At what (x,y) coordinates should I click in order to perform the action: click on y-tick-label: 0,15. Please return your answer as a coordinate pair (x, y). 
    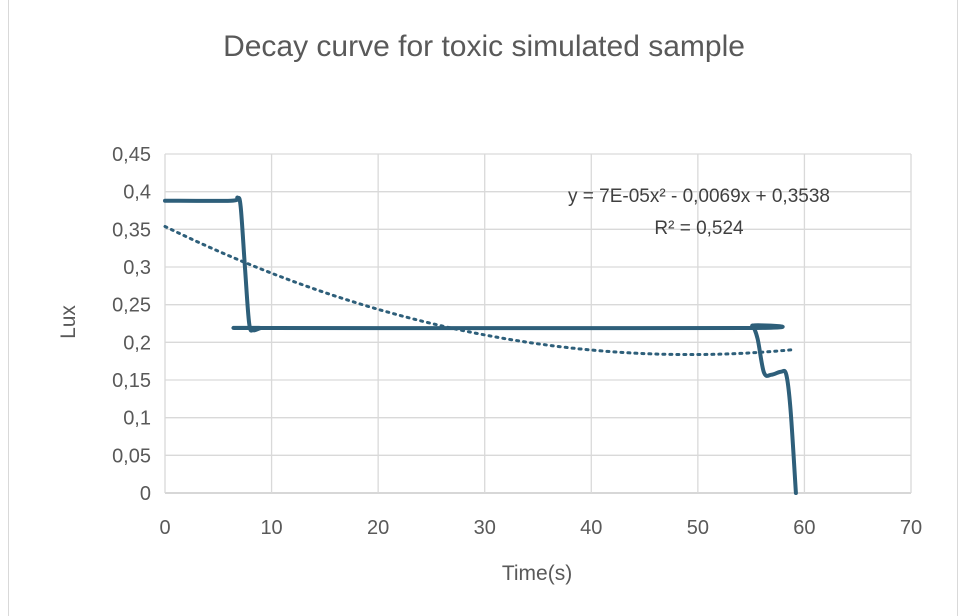
    Looking at the image, I should click on (131, 381).